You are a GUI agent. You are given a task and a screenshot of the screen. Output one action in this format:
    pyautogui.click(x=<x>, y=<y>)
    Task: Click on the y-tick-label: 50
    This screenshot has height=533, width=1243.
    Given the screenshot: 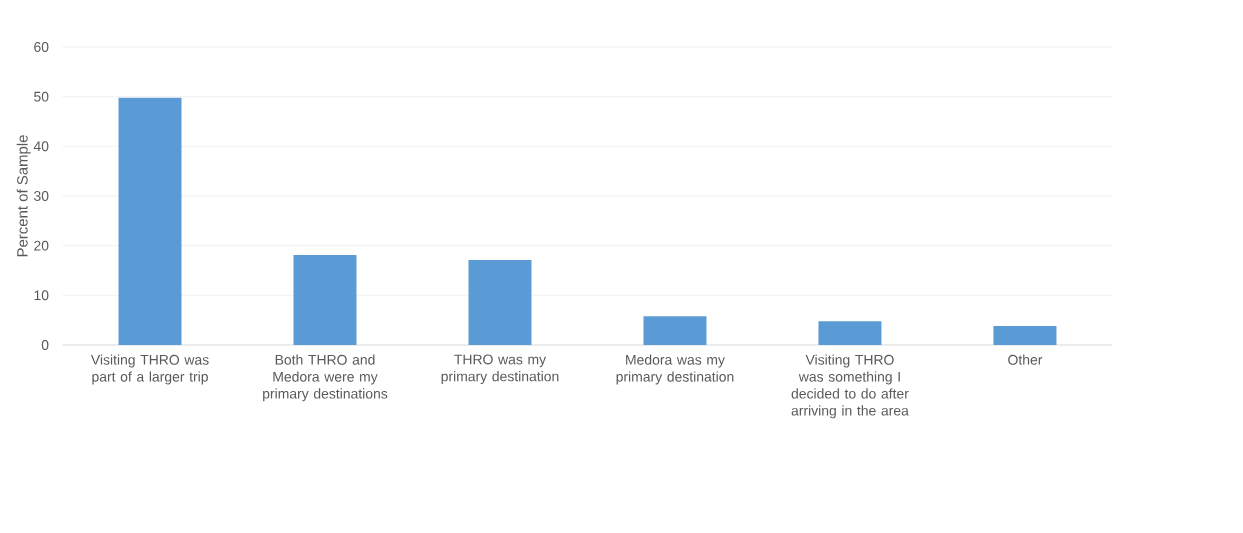 What is the action you would take?
    pyautogui.click(x=41, y=96)
    